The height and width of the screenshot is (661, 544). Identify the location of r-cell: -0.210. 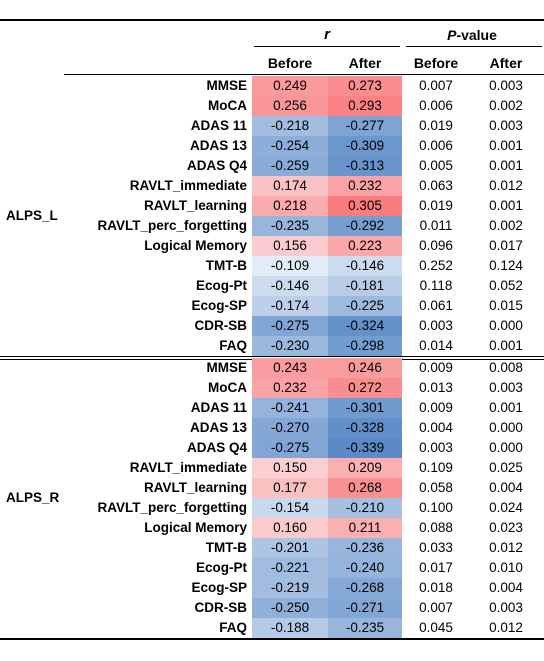
(365, 508).